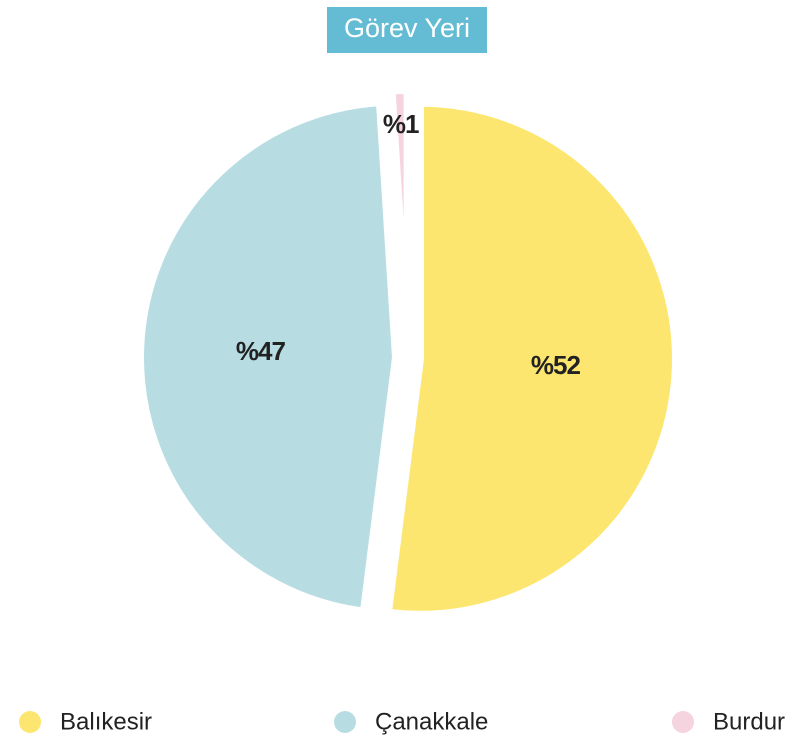 The height and width of the screenshot is (746, 798). I want to click on legend-label: Çanakkale, so click(431, 721).